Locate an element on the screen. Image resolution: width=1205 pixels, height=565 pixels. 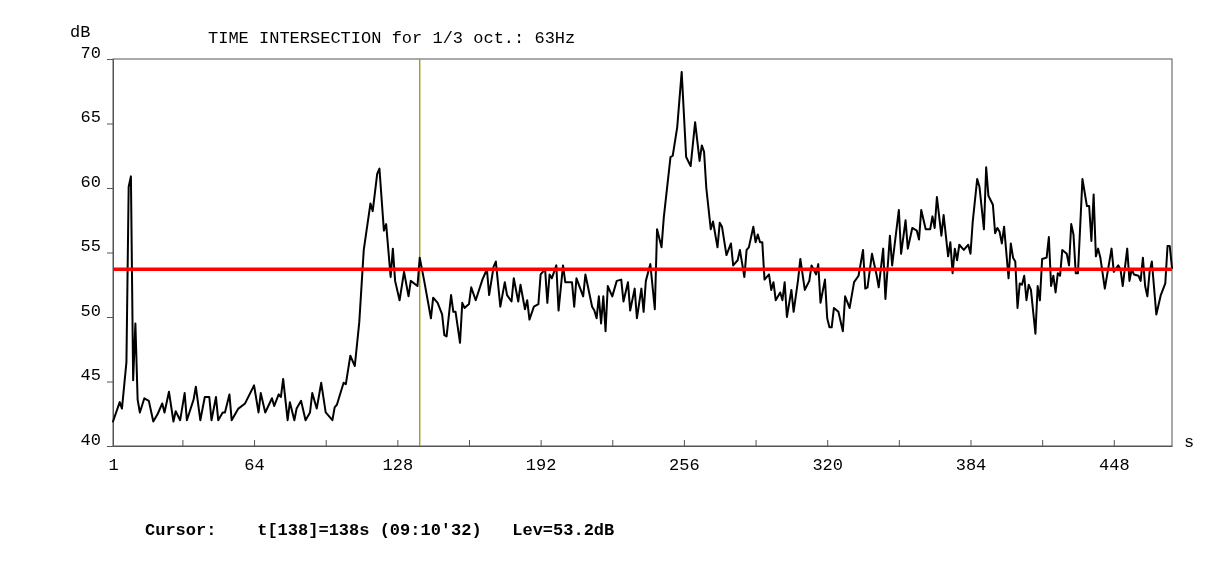
x-tick-label: 384 is located at coordinates (971, 466).